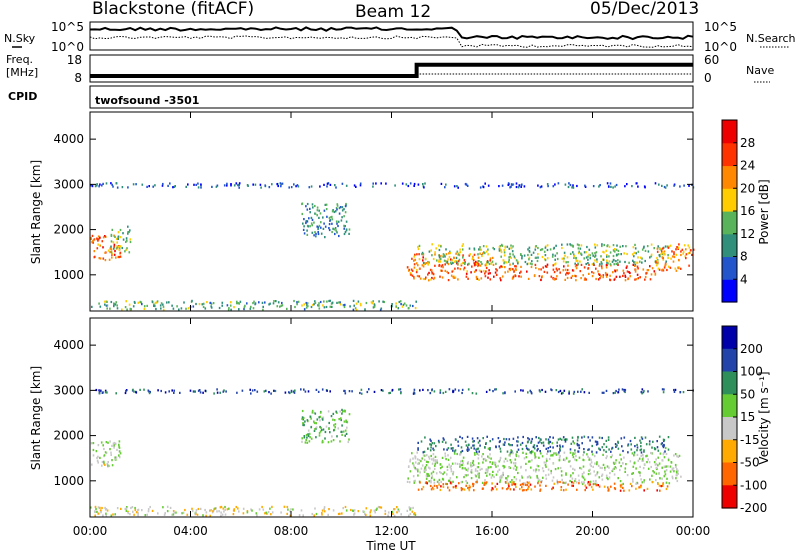  Describe the element at coordinates (750, 463) in the screenshot. I see `velocity-colorbar-tick-label: -50` at that location.